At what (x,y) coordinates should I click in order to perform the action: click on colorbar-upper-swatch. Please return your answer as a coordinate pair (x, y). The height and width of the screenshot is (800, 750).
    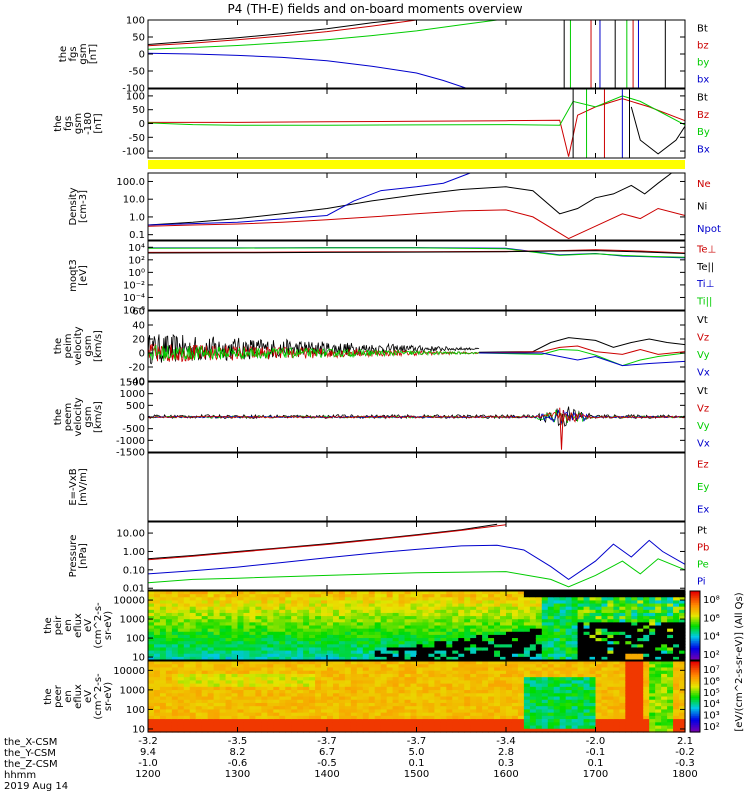
    Looking at the image, I should click on (695, 621).